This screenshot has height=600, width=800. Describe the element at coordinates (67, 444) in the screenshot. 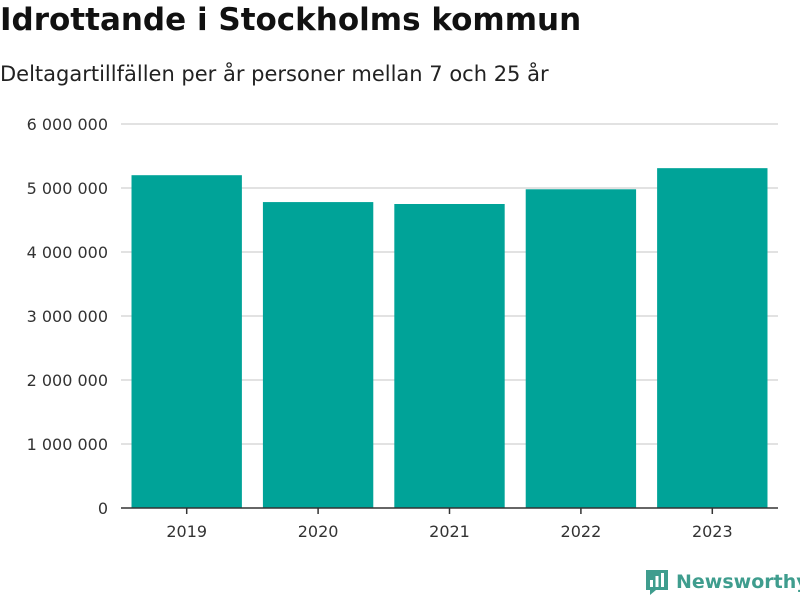

I see `y-tick-label: 1 000 000` at that location.